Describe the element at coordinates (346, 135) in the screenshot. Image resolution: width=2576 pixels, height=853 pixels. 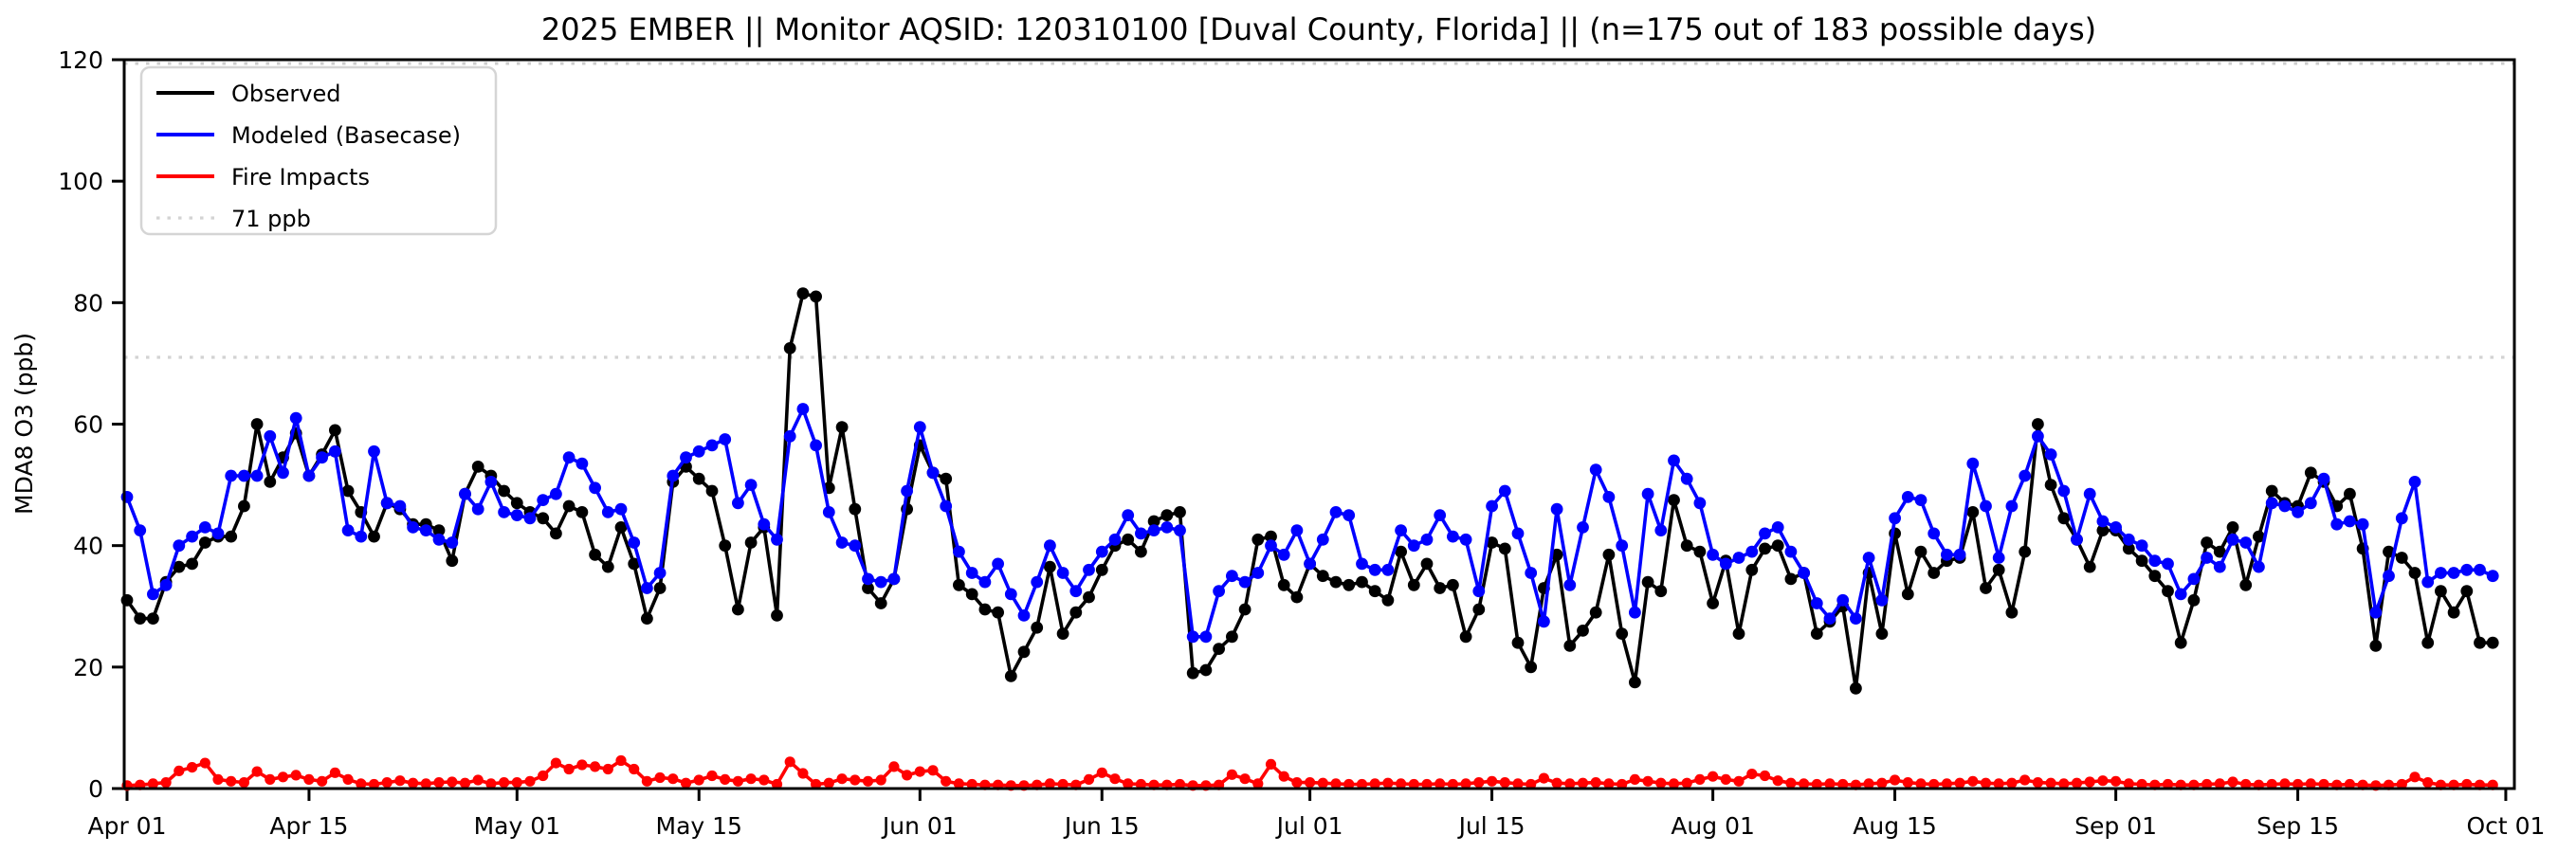
I see `legend-label: Modeled (Basecase)` at that location.